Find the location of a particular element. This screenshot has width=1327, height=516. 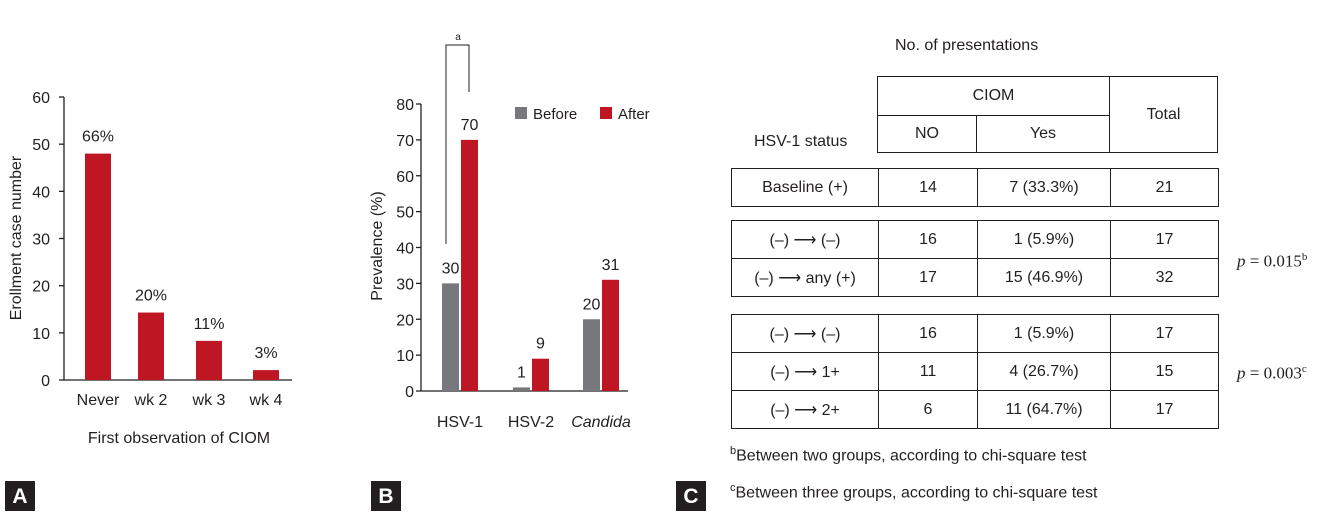

ciom-header: CIOM is located at coordinates (993, 96).